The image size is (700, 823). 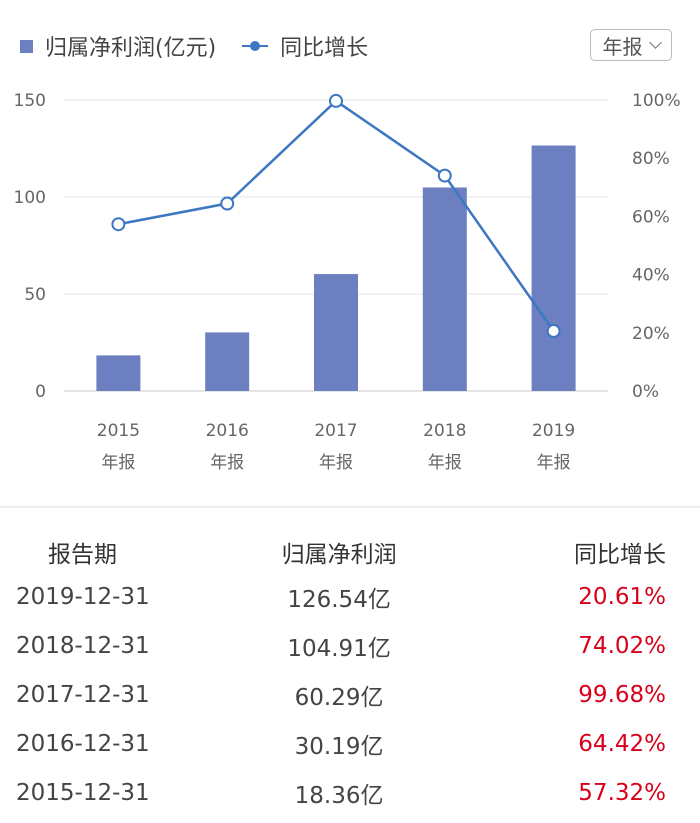 What do you see at coordinates (227, 431) in the screenshot?
I see `x-tick-label-year: 2016` at bounding box center [227, 431].